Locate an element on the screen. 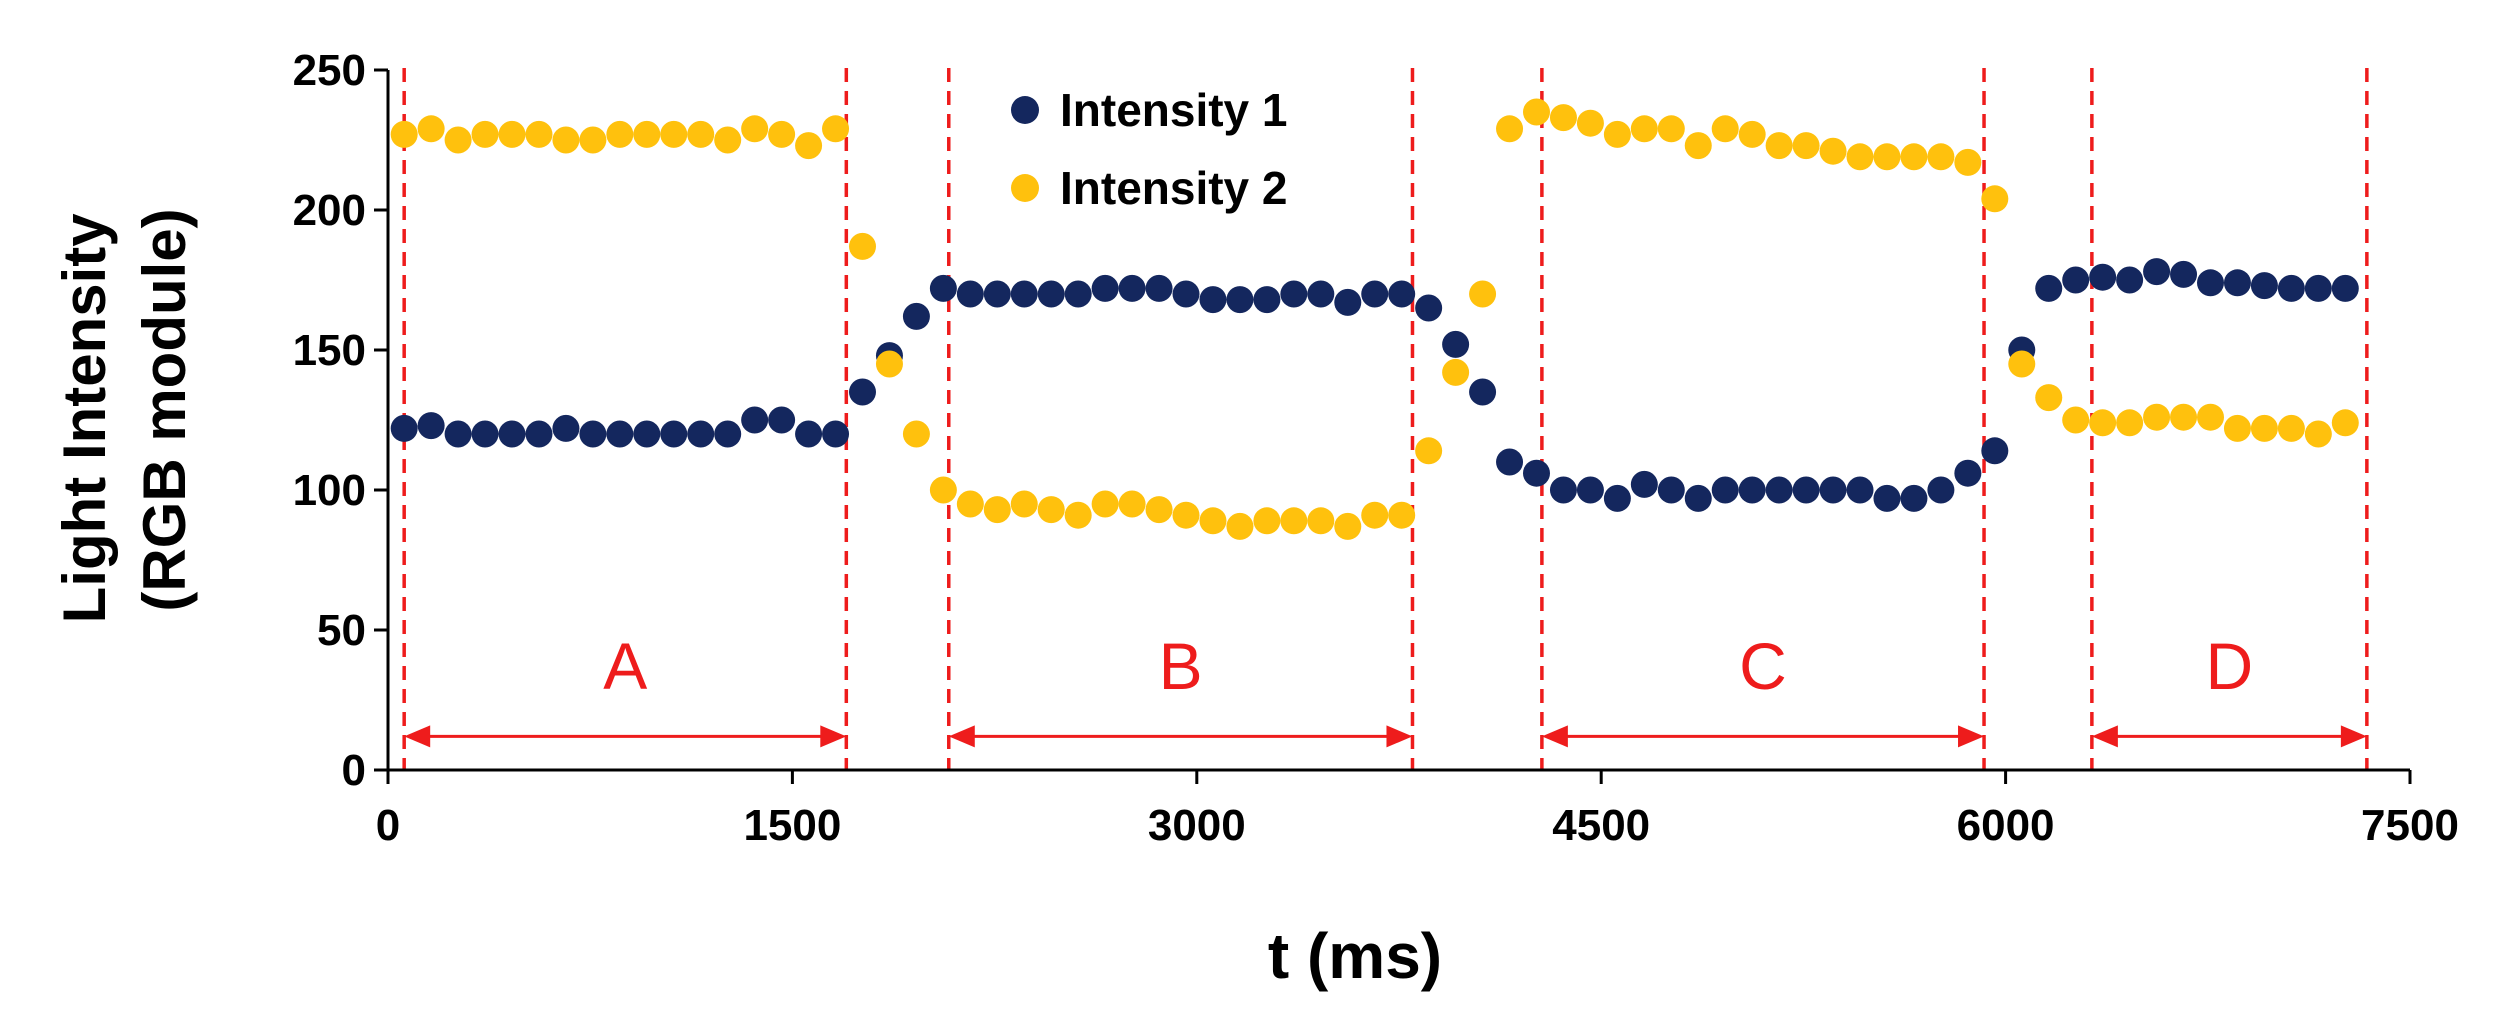 The image size is (2505, 1017). y-tick-label: 250 is located at coordinates (329, 70).